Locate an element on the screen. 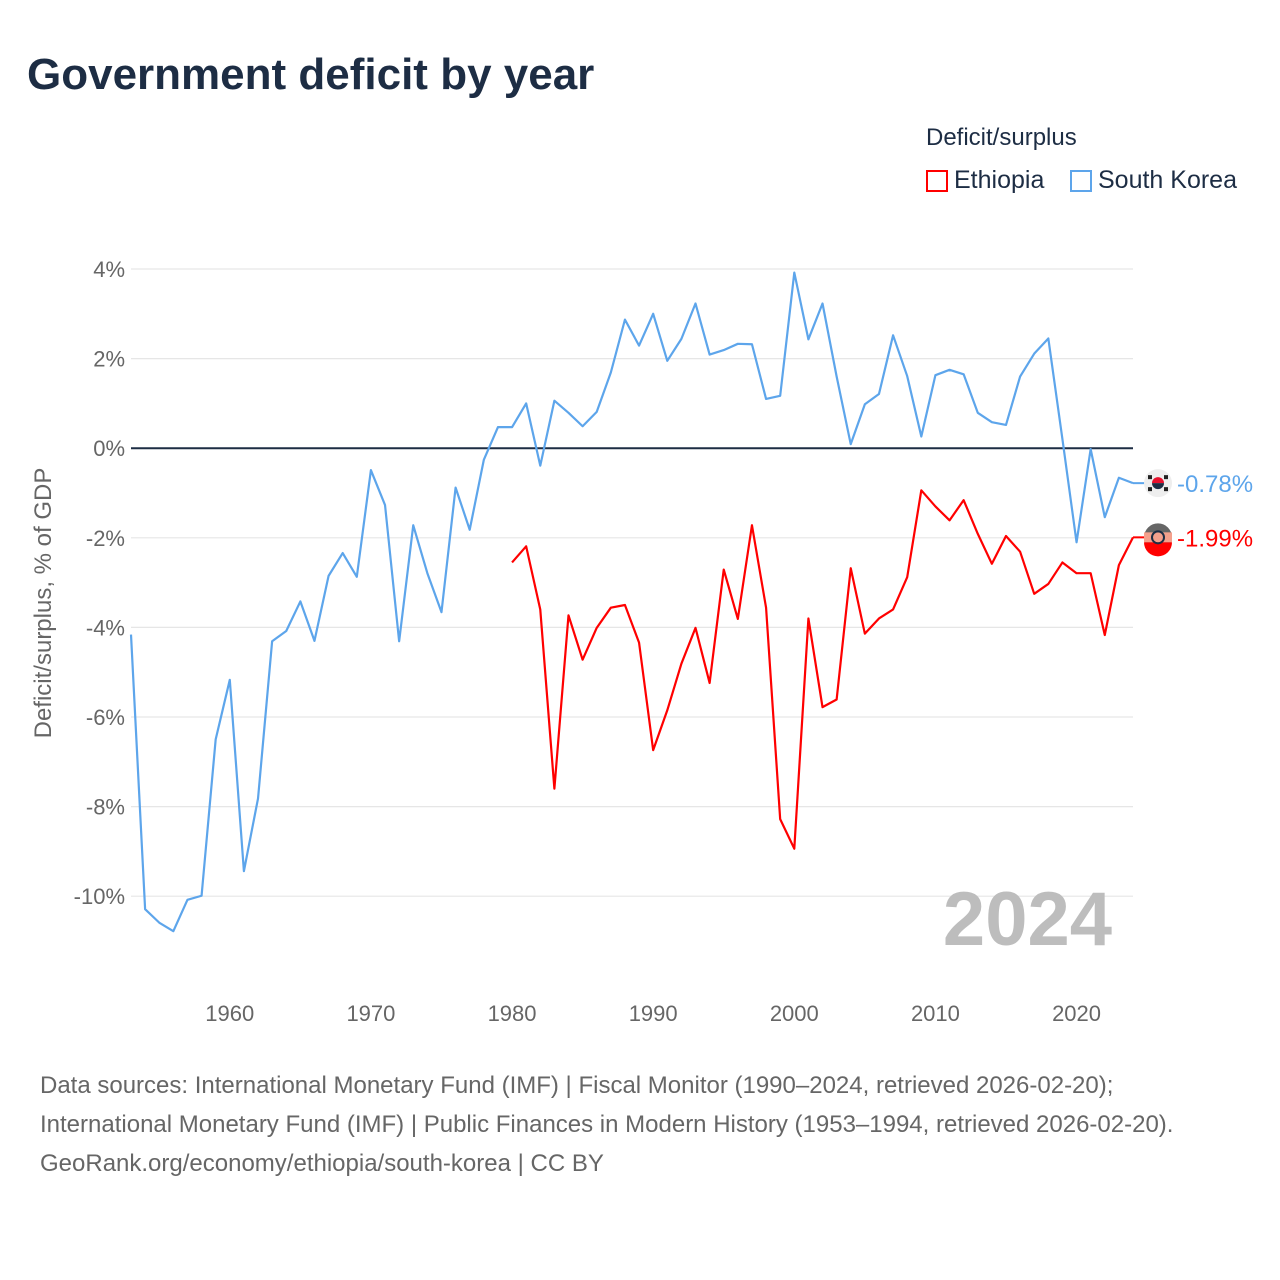 This screenshot has height=1280, width=1280. legend-label-south-korea: South Korea is located at coordinates (1167, 180).